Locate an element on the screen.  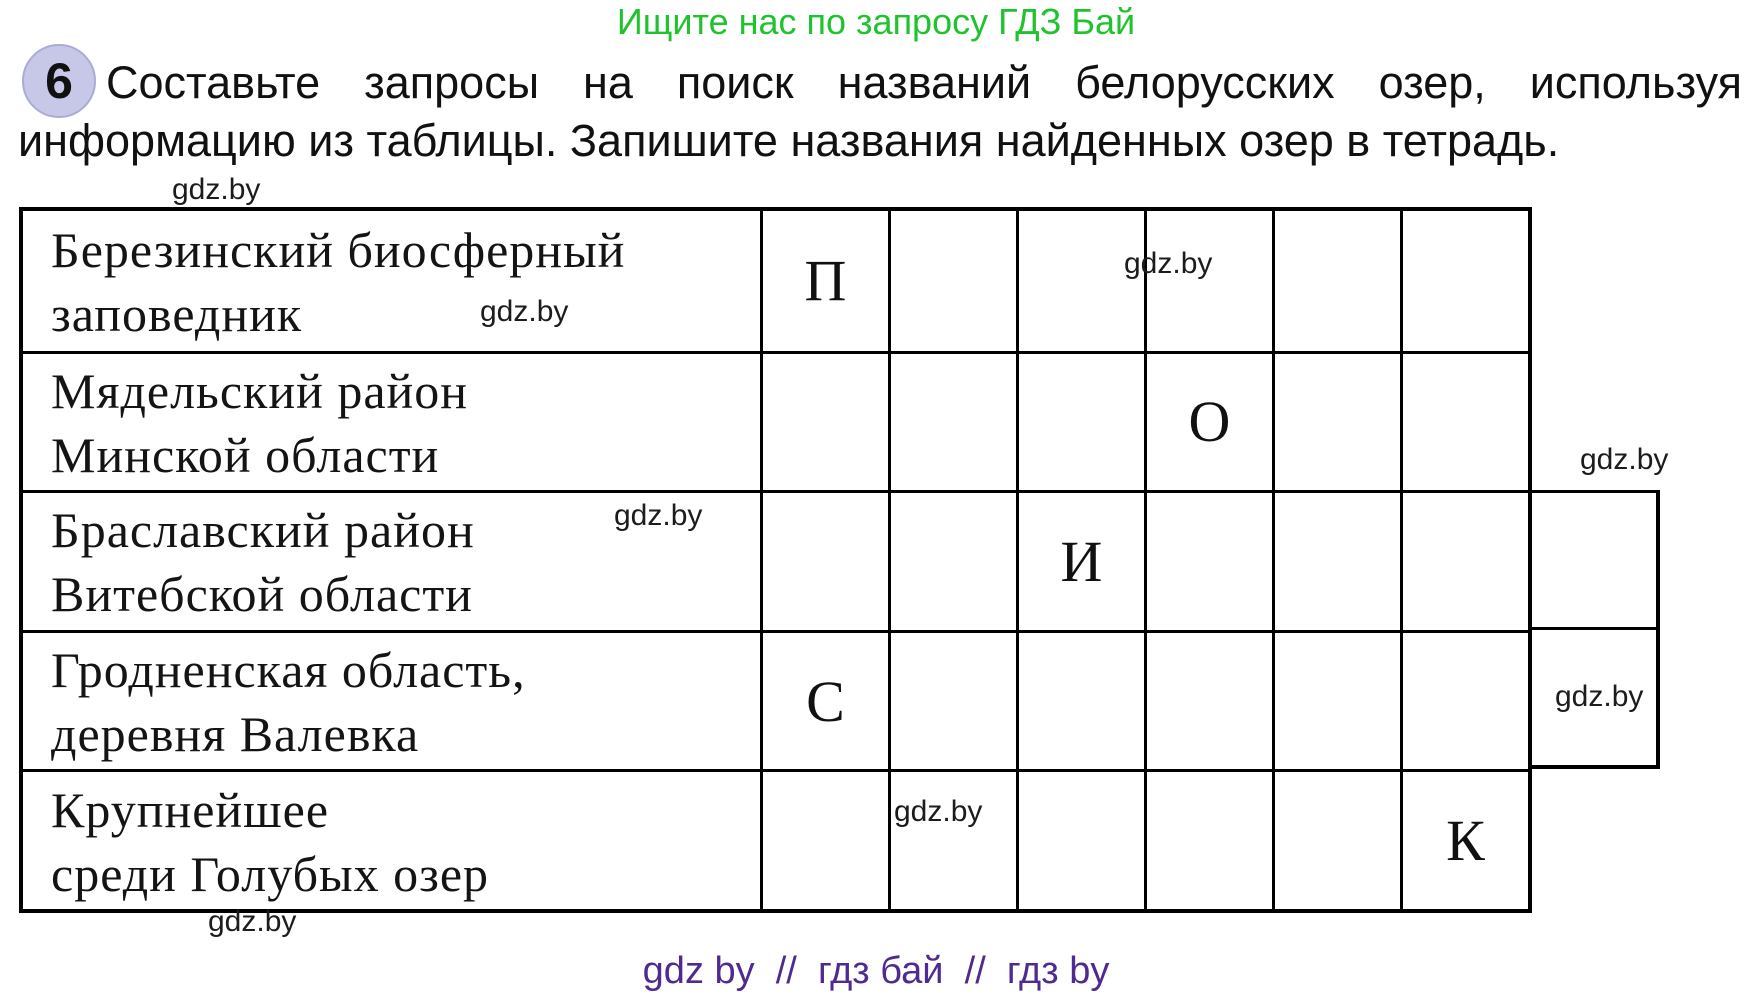
watermark-row1-desc: gdz.by is located at coordinates (524, 311).